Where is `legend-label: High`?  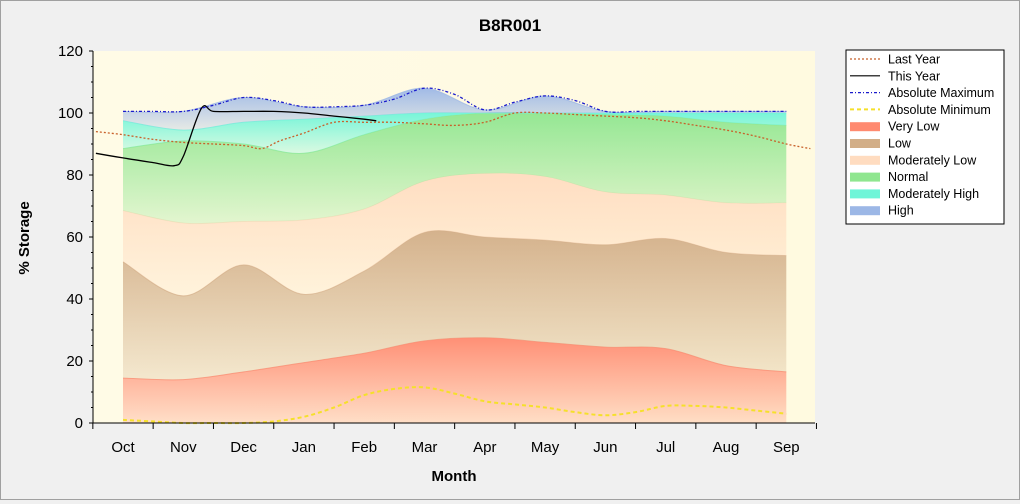
legend-label: High is located at coordinates (901, 211).